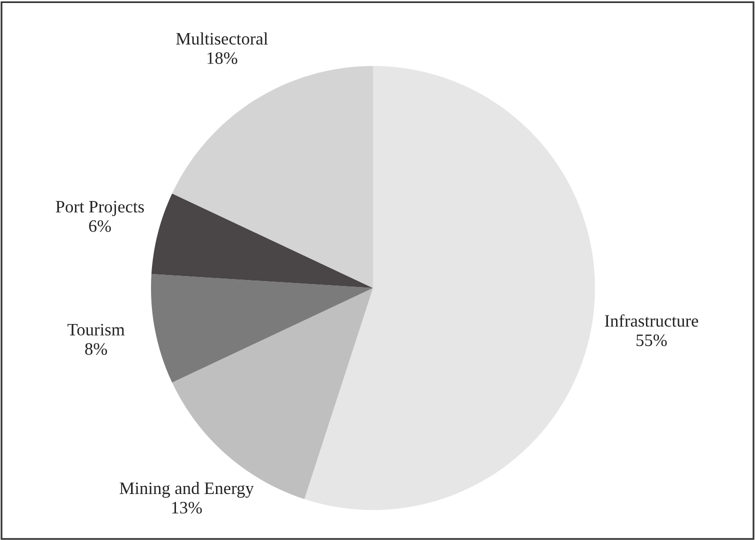  Describe the element at coordinates (222, 38) in the screenshot. I see `slice-label: Multisectoral` at that location.